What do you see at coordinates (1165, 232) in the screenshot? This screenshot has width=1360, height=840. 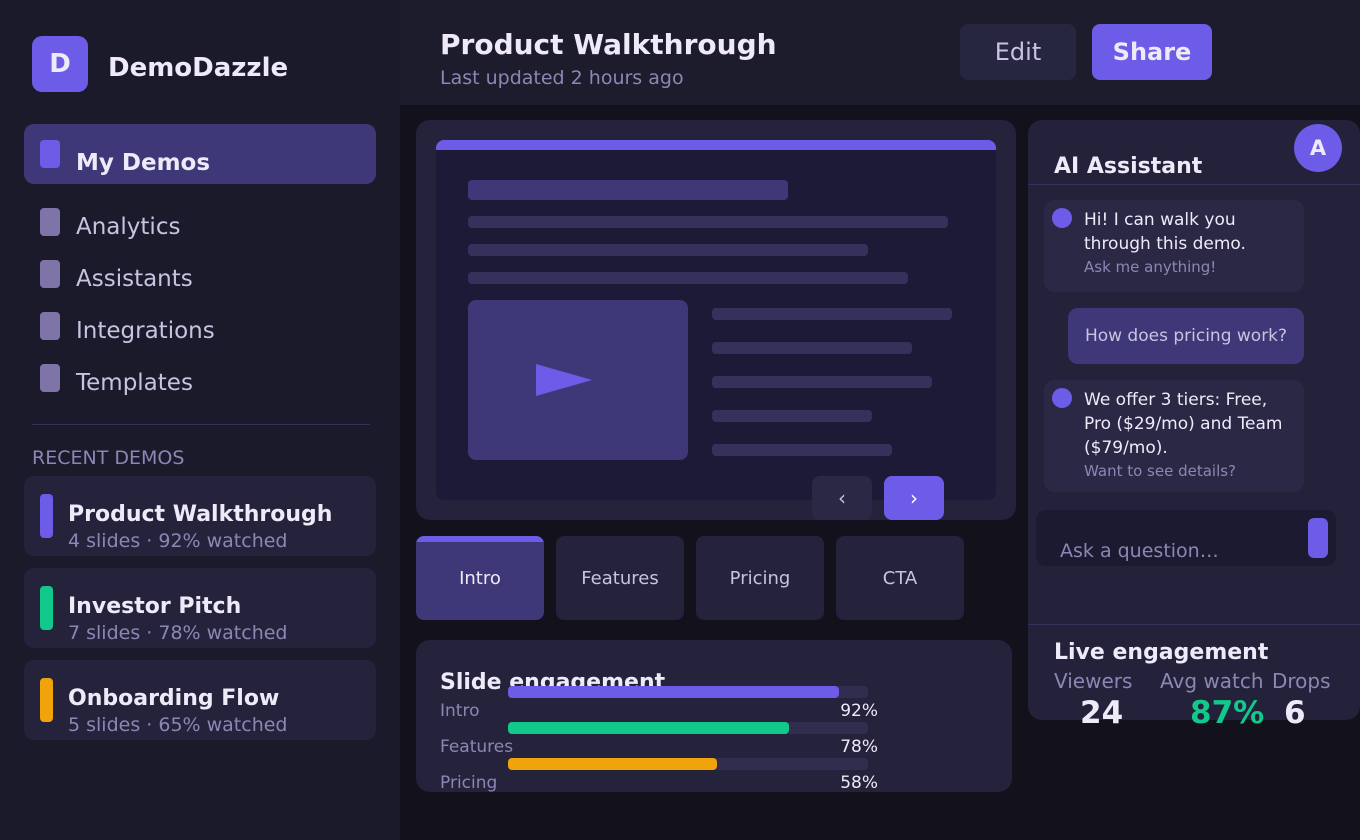 I see `message-text: Hi! I can walk you through this demo.` at bounding box center [1165, 232].